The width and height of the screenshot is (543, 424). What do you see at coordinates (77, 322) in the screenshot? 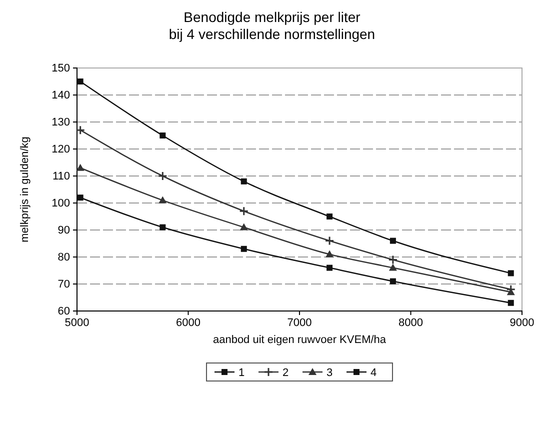
I see `x-tick-label: 5000` at bounding box center [77, 322].